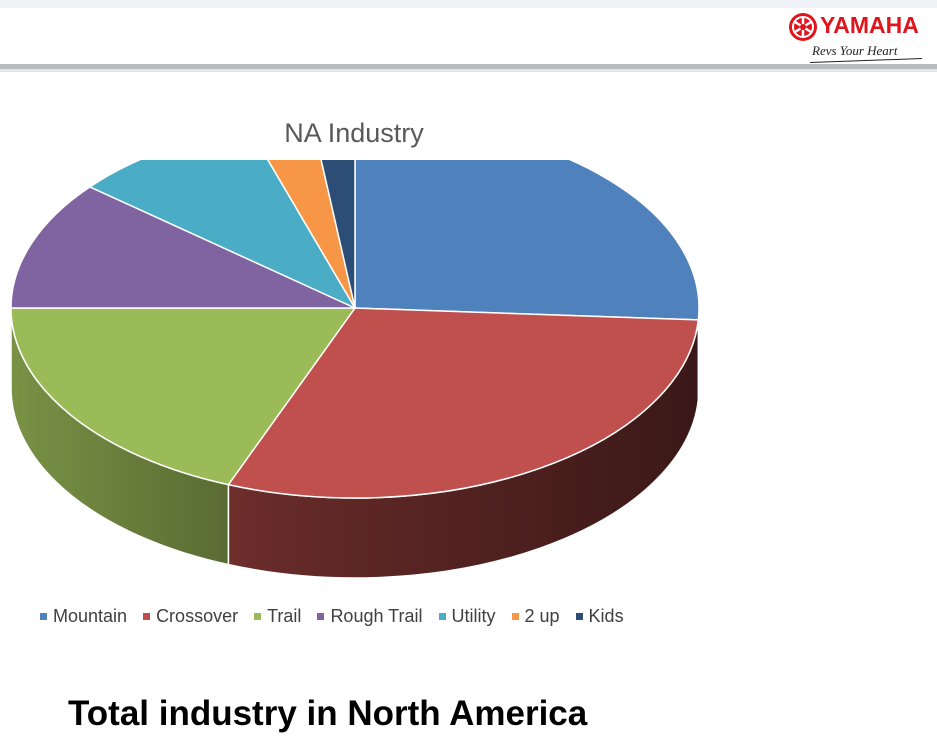 The height and width of the screenshot is (742, 937). What do you see at coordinates (354, 133) in the screenshot?
I see `chart-title: NA Industry` at bounding box center [354, 133].